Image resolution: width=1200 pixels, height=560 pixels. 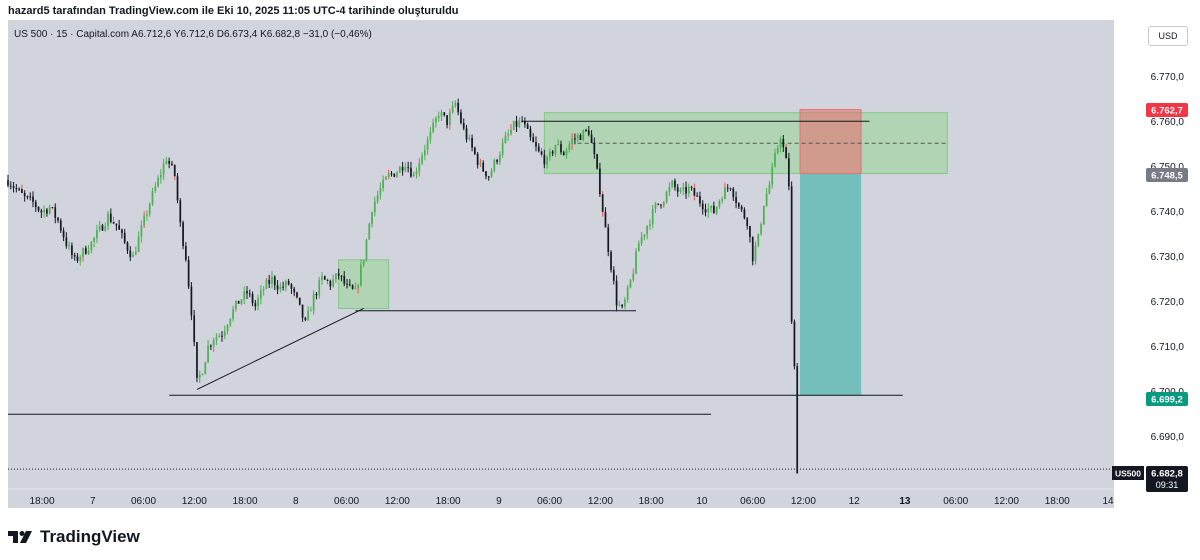 I want to click on x-tick-label: 12:00, so click(x=600, y=501).